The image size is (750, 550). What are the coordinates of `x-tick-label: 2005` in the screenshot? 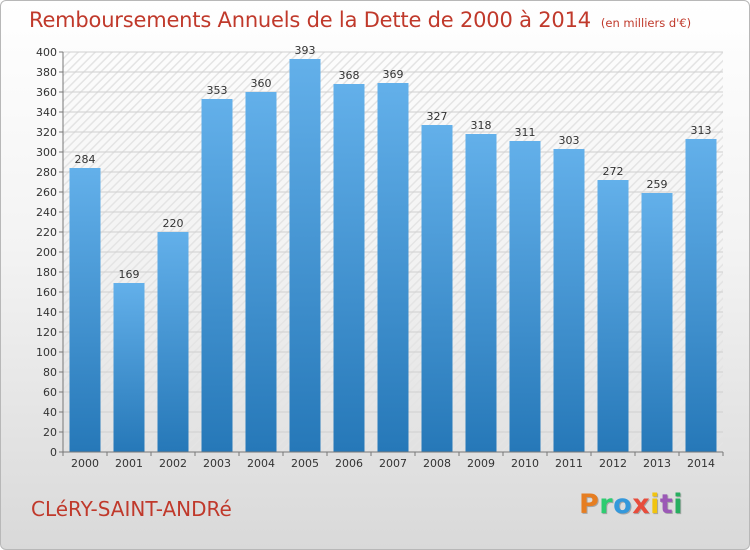 It's located at (305, 463).